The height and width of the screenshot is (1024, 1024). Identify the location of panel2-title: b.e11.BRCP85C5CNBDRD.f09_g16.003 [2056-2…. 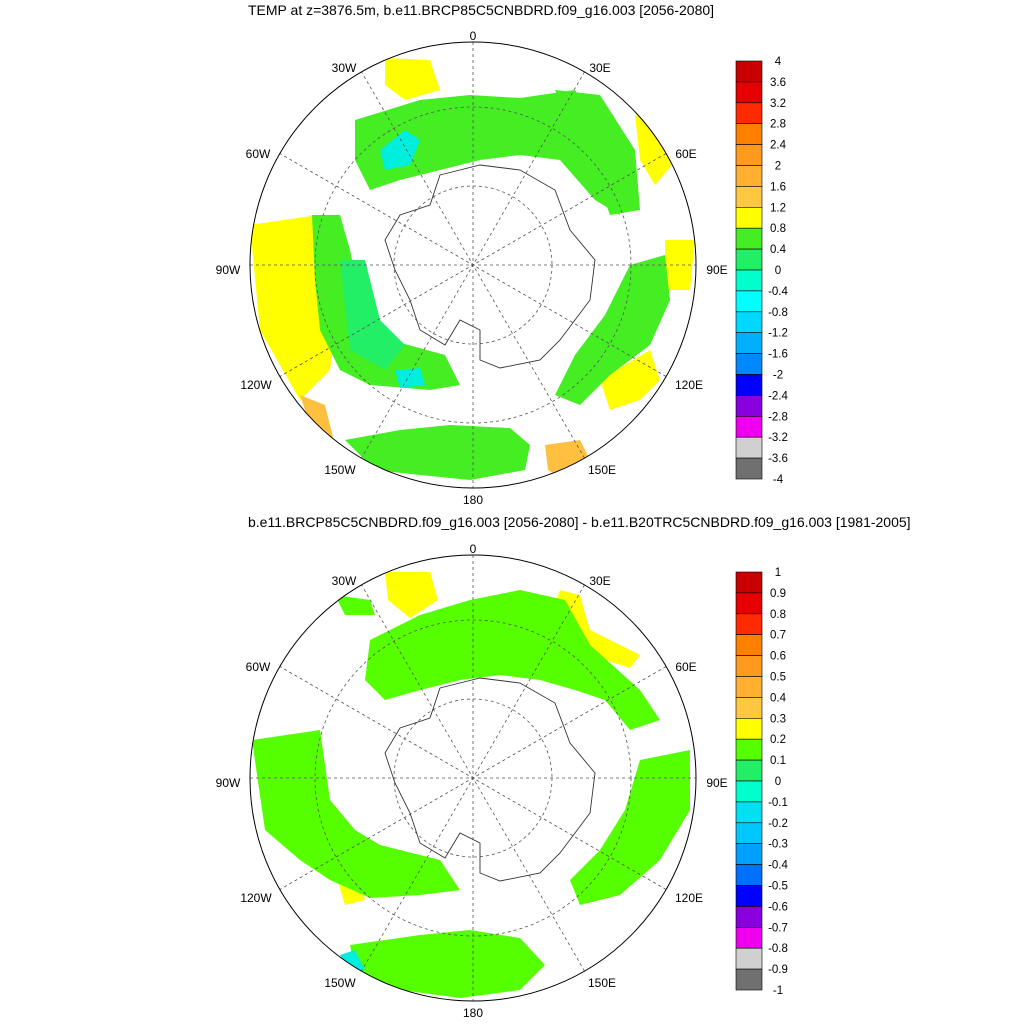
(579, 522).